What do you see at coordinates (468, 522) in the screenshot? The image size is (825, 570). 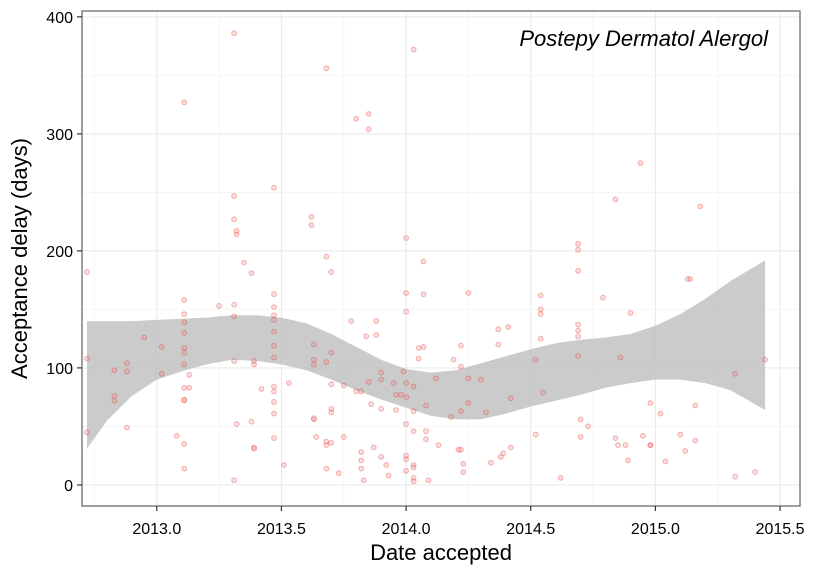 I see `x-axis: 2013.0 2013.5 2014.0 2014.5 2015.0 2015.5` at bounding box center [468, 522].